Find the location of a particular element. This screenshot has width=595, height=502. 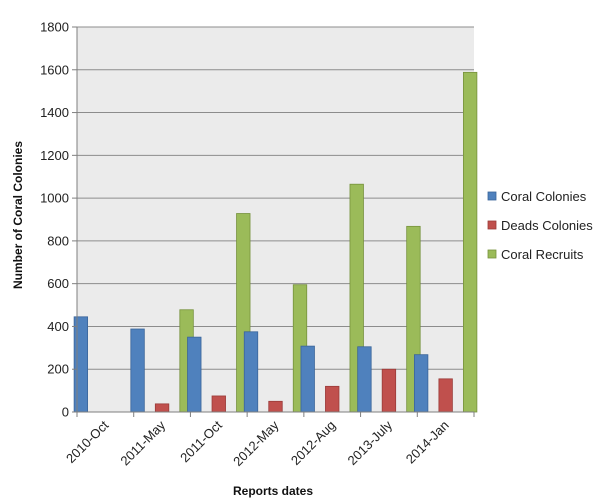

legend-label: Coral Colonies is located at coordinates (544, 196).